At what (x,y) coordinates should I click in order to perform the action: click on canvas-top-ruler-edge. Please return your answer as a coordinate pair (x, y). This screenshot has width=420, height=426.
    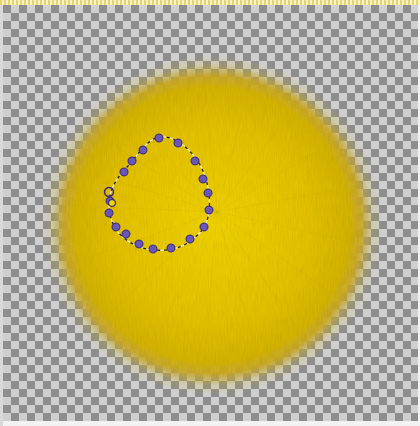
    Looking at the image, I should click on (210, 2).